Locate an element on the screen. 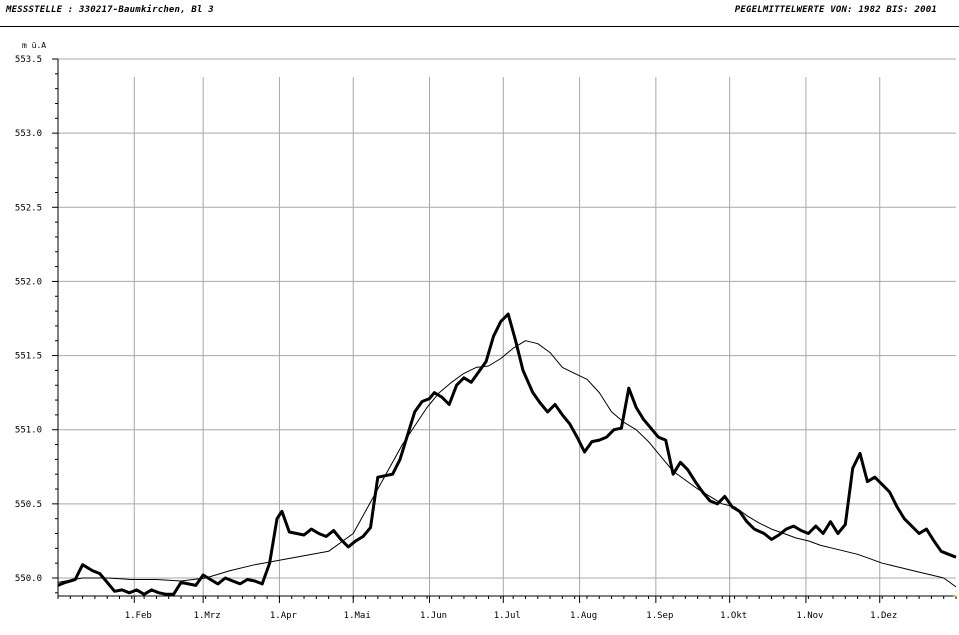 This screenshot has height=635, width=959. y-tick-label: 550.5 is located at coordinates (28, 505).